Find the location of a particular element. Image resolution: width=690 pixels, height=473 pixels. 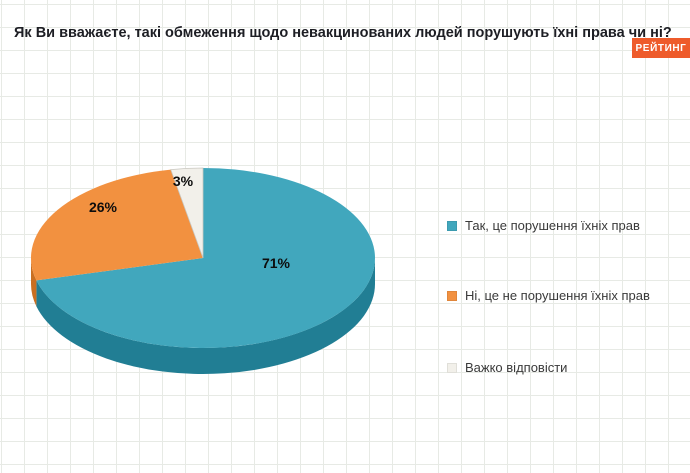

legend-label-yes-violation: Так, це порушення їхніх прав is located at coordinates (552, 225).